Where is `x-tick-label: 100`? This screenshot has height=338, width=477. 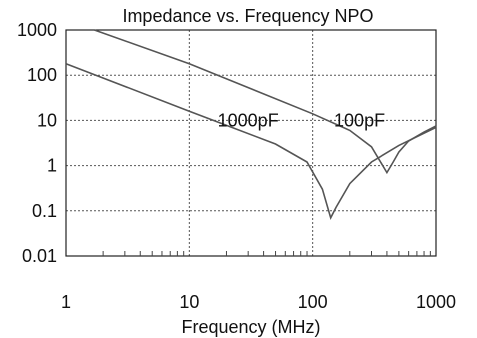
x-tick-label: 100 is located at coordinates (313, 302).